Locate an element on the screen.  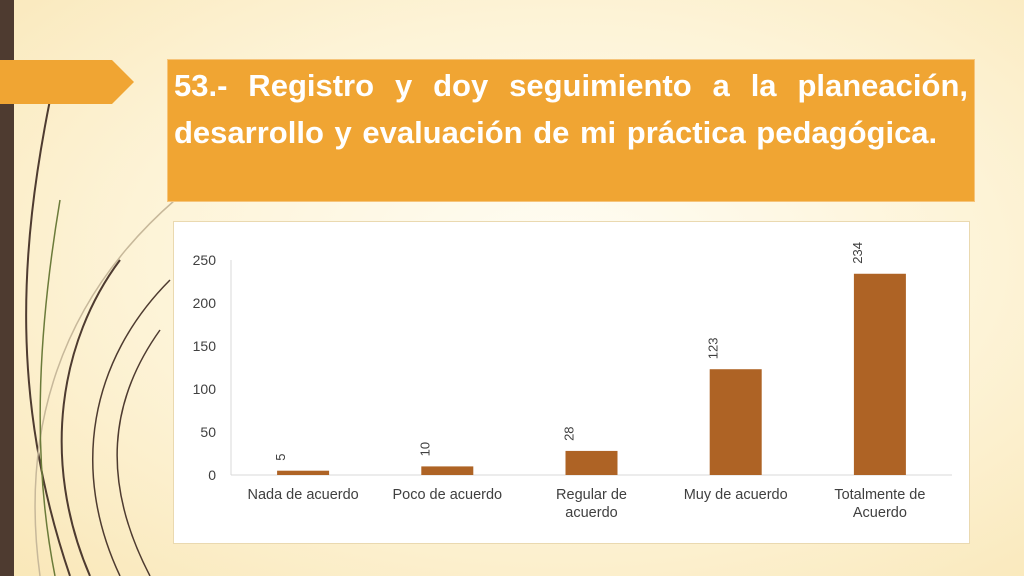
category-label: acuerdo is located at coordinates (591, 513).